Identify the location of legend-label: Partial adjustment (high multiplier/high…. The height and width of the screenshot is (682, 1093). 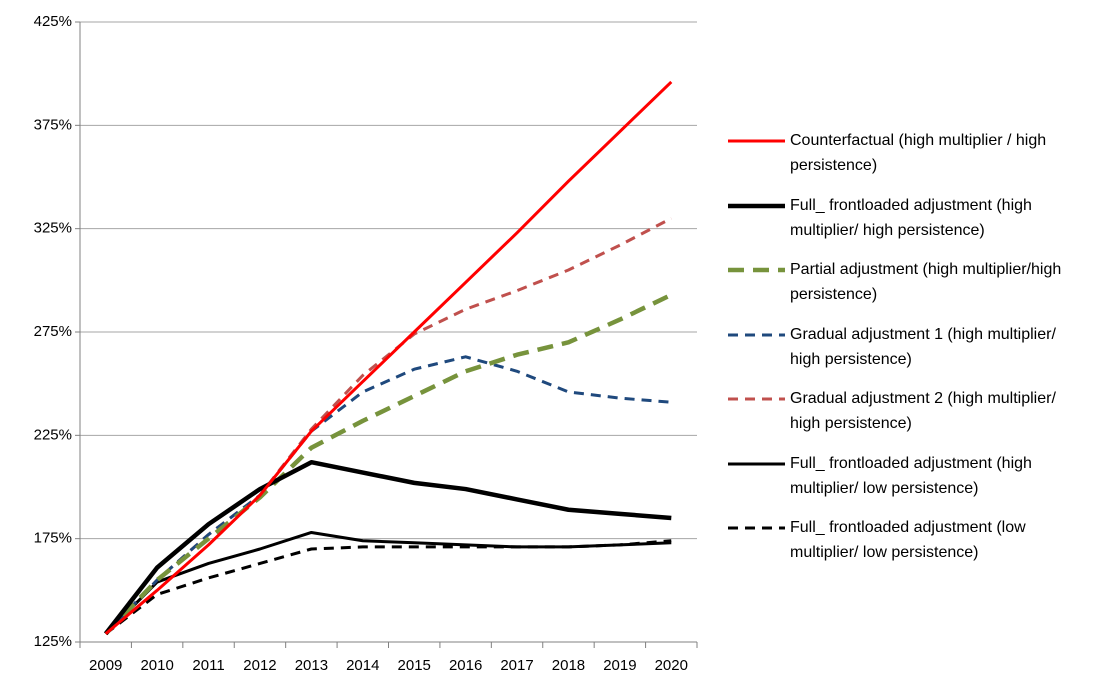
(926, 282).